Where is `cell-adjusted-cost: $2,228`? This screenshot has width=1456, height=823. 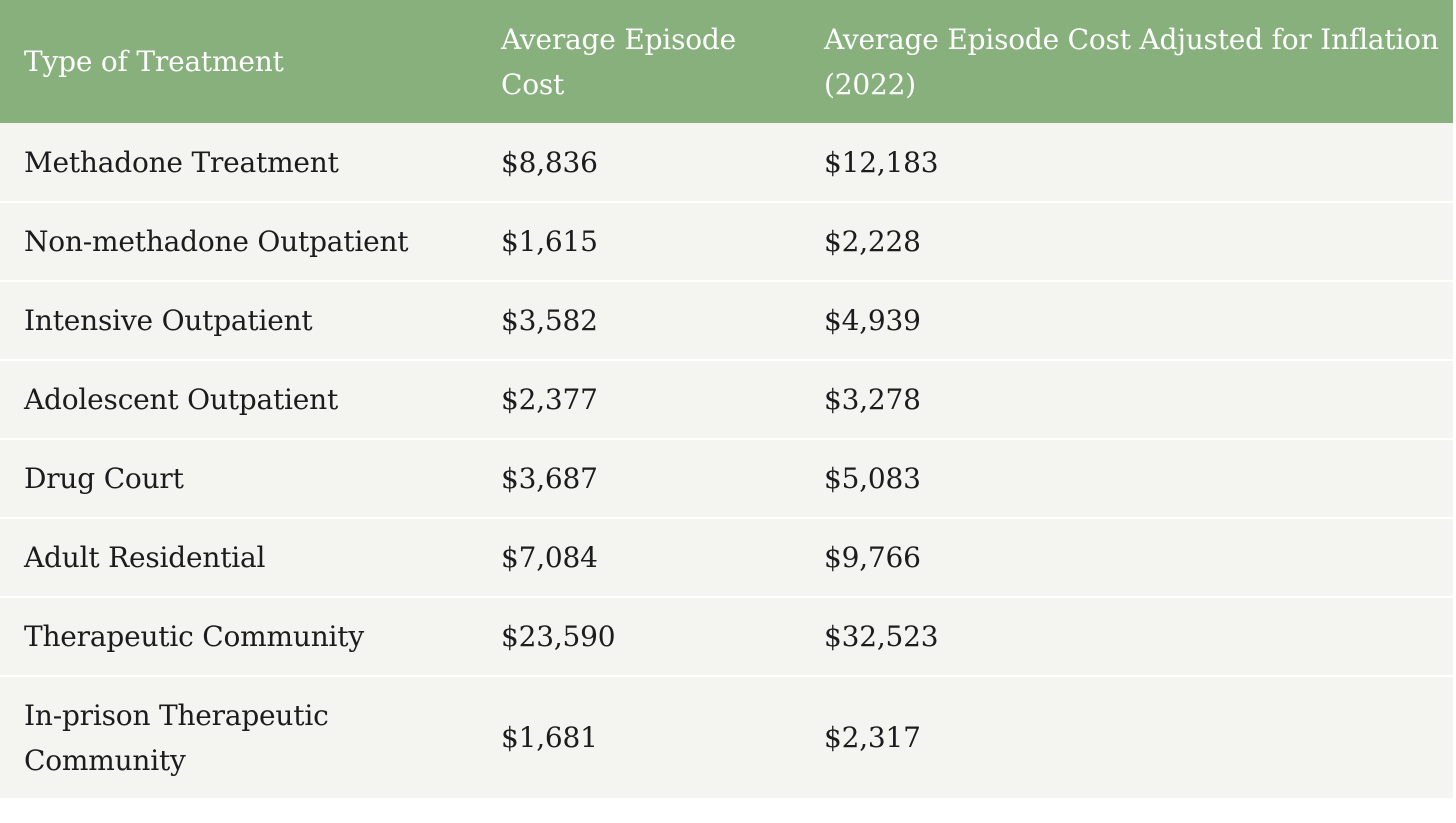 cell-adjusted-cost: $2,228 is located at coordinates (872, 241).